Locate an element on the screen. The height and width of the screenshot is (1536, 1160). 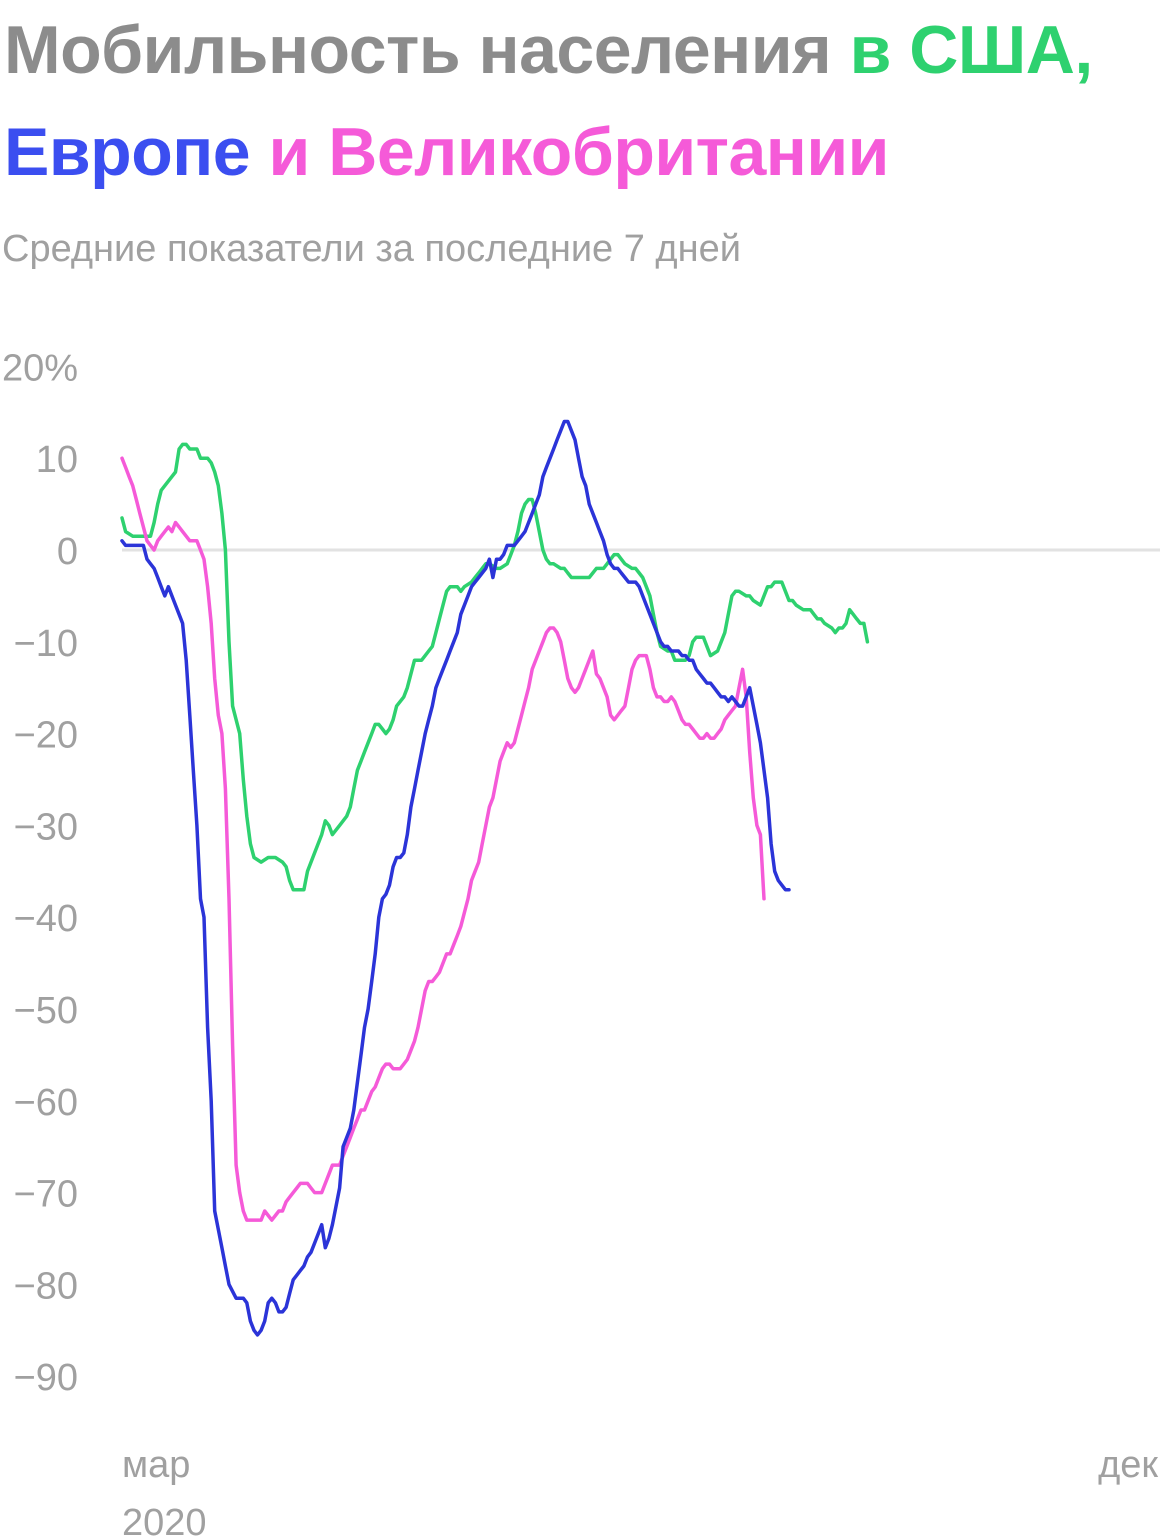
title-part-uk: и Великобритании is located at coordinates (570, 152).